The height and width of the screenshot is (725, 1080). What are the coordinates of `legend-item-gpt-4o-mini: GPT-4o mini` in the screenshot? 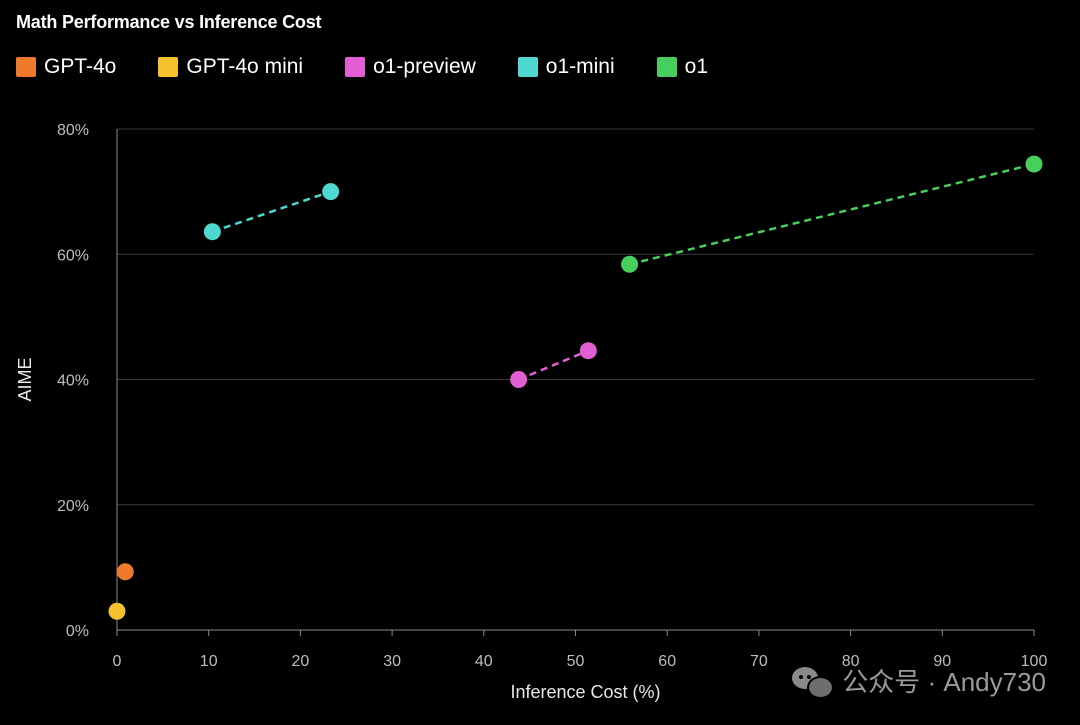 It's located at (230, 67).